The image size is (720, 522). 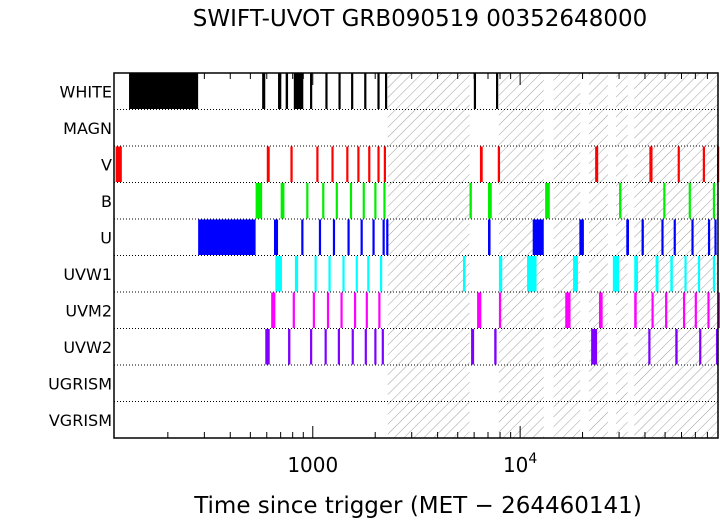 What do you see at coordinates (106, 201) in the screenshot?
I see `row-label-b: B` at bounding box center [106, 201].